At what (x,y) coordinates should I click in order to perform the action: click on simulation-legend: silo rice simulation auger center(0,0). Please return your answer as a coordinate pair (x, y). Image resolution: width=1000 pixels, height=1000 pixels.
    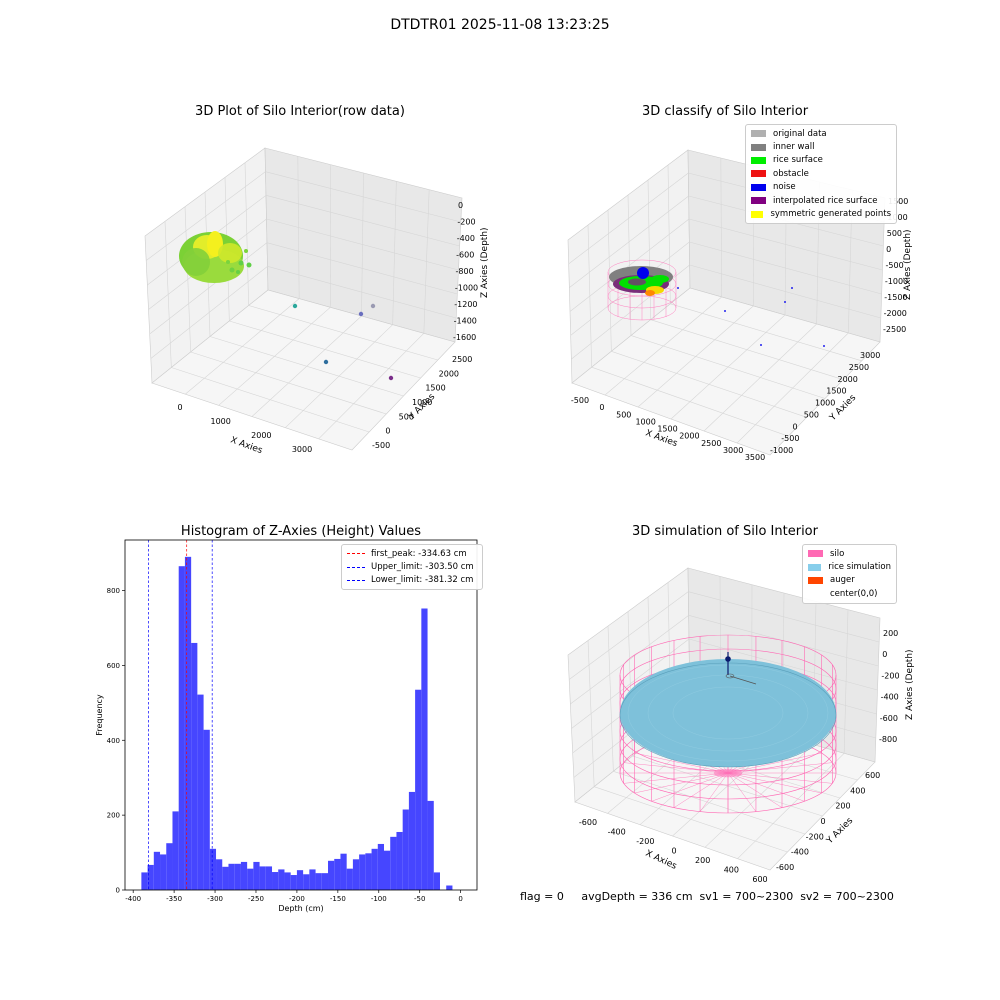
    Looking at the image, I should click on (849, 574).